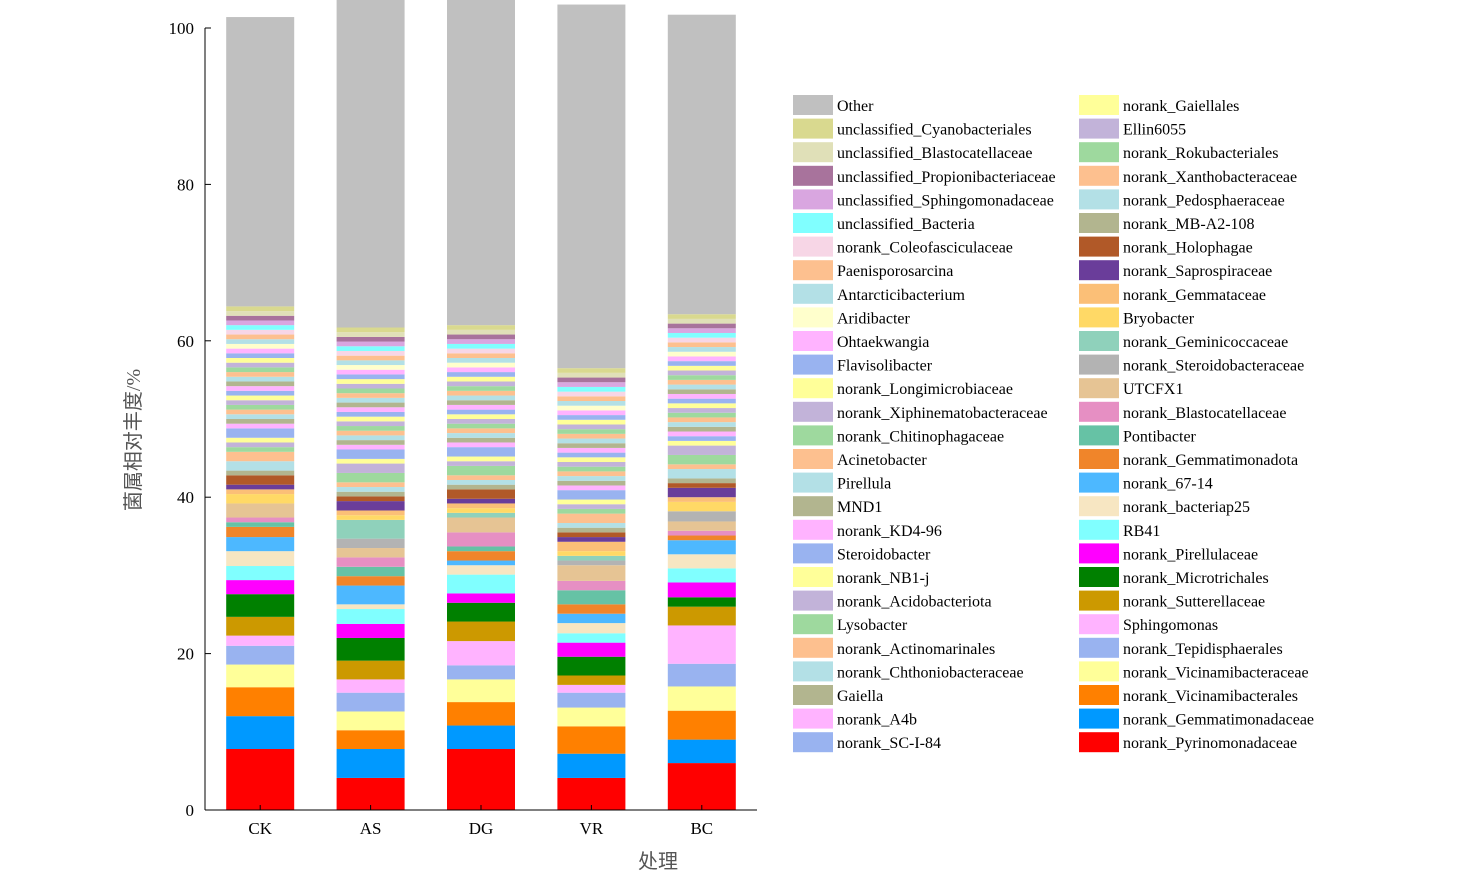 Image resolution: width=1459 pixels, height=888 pixels. Describe the element at coordinates (1197, 271) in the screenshot. I see `legend-label-norank-saprospiraceae: norank_Saprospiraceae` at that location.